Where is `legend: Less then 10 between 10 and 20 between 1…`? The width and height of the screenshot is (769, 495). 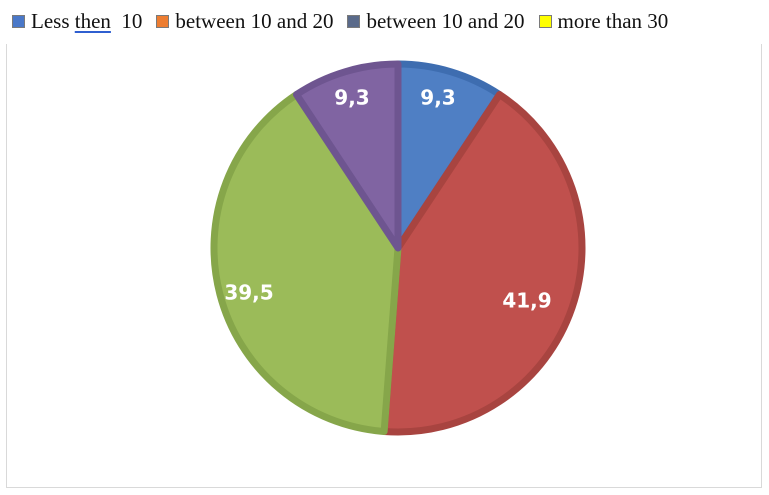
legend: Less then 10 between 10 and 20 between 1… is located at coordinates (340, 21).